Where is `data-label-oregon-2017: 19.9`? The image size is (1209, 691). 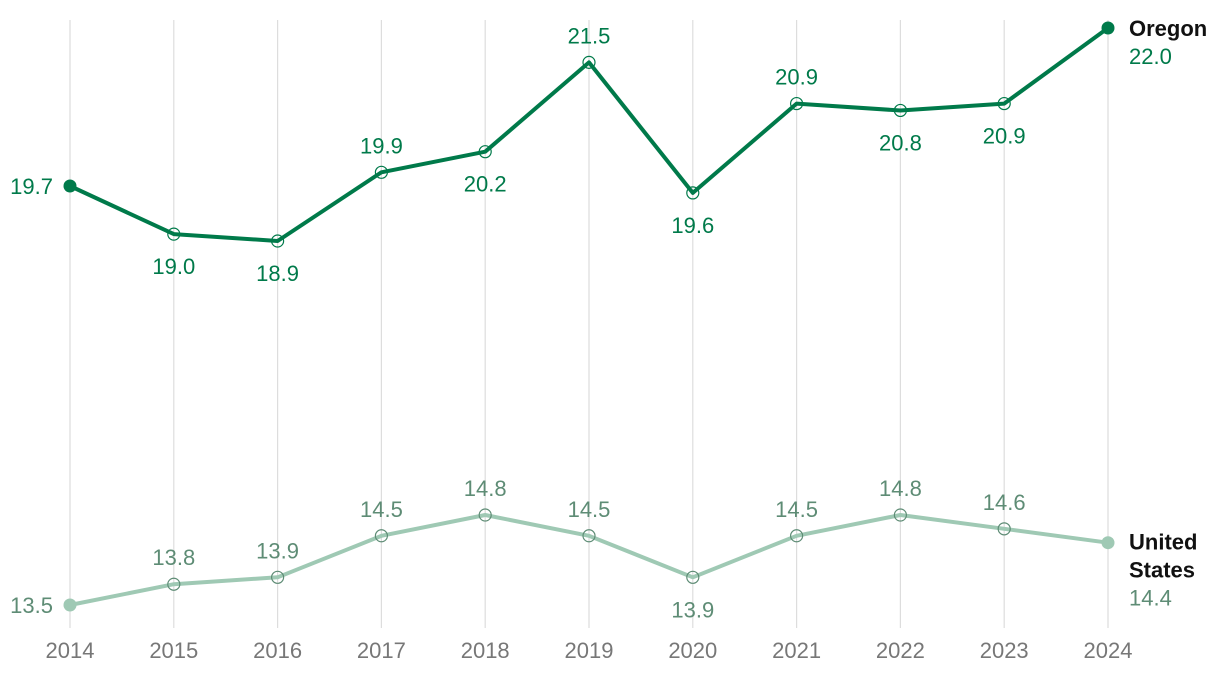
data-label-oregon-2017: 19.9 is located at coordinates (381, 145).